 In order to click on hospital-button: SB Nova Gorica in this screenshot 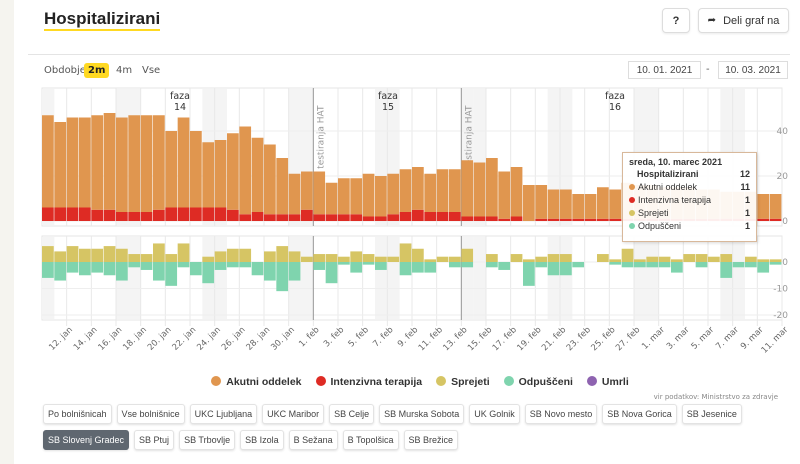, I will do `click(639, 414)`.